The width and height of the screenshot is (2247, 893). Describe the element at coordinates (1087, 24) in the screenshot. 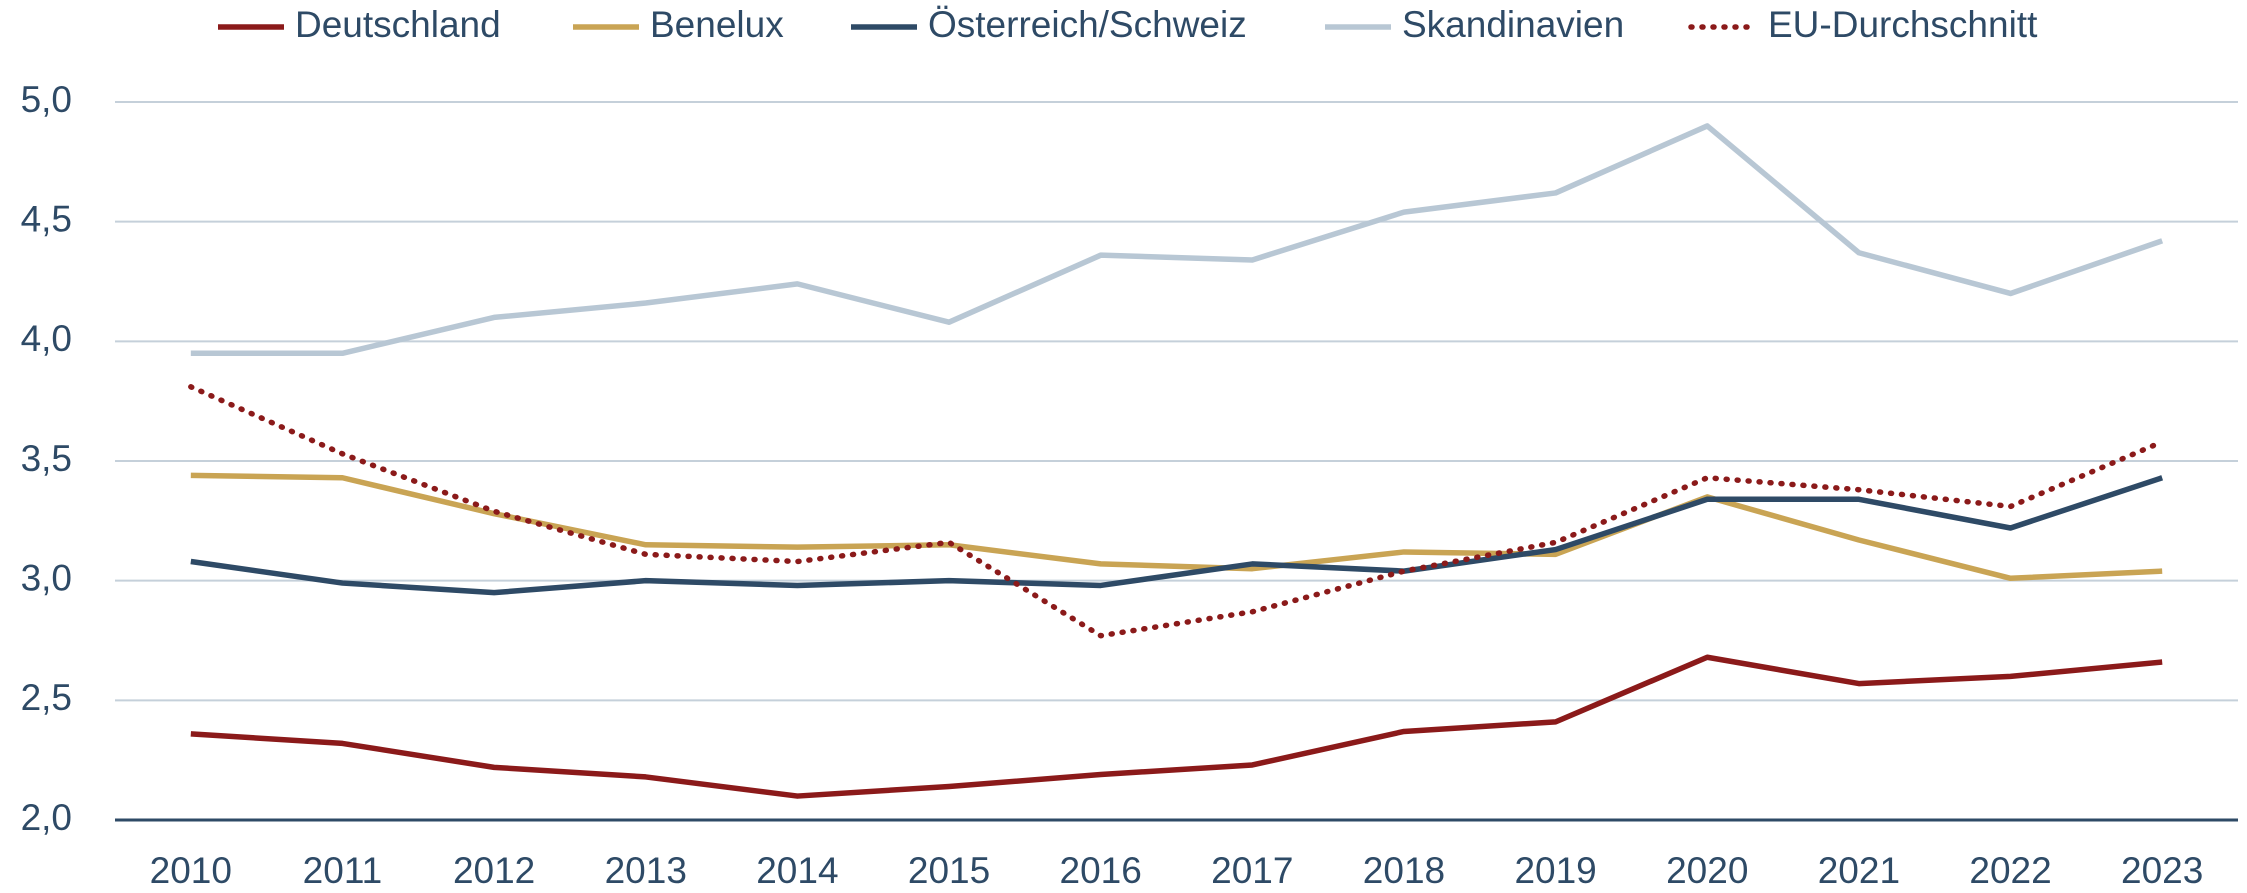

I see `legend-label: Österreich/Schweiz` at that location.